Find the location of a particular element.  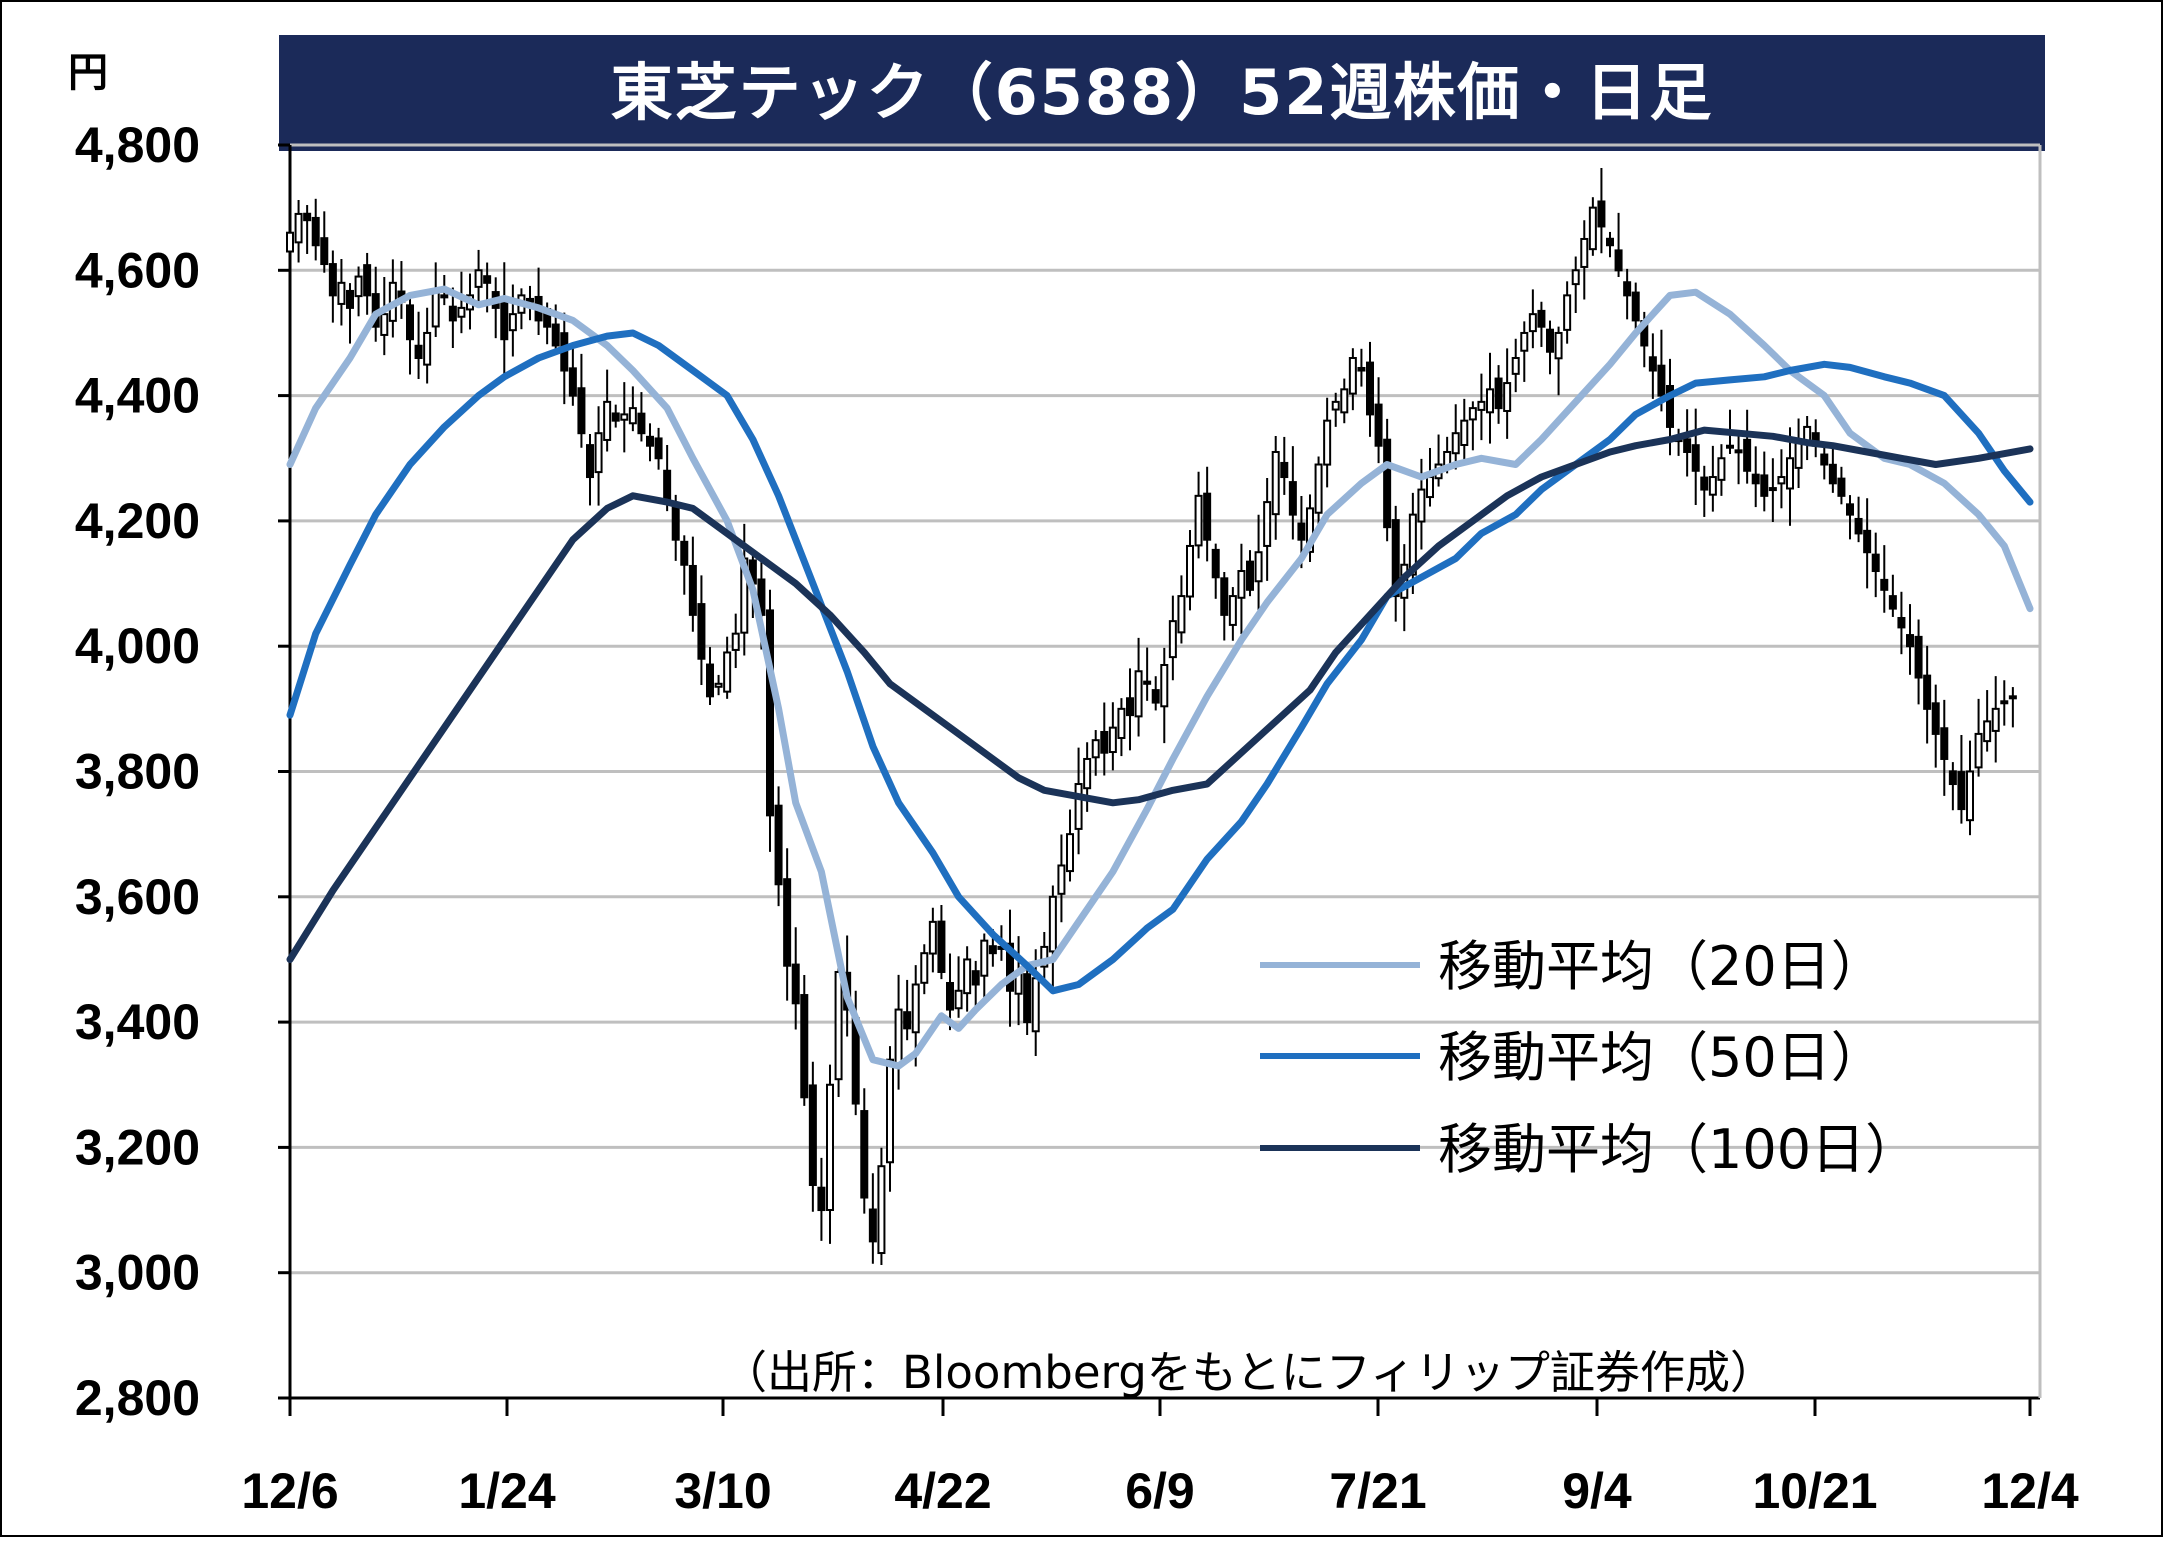

source-note: （出所：Bloombergをもとにフィリップ証券作成） is located at coordinates (1248, 1372).